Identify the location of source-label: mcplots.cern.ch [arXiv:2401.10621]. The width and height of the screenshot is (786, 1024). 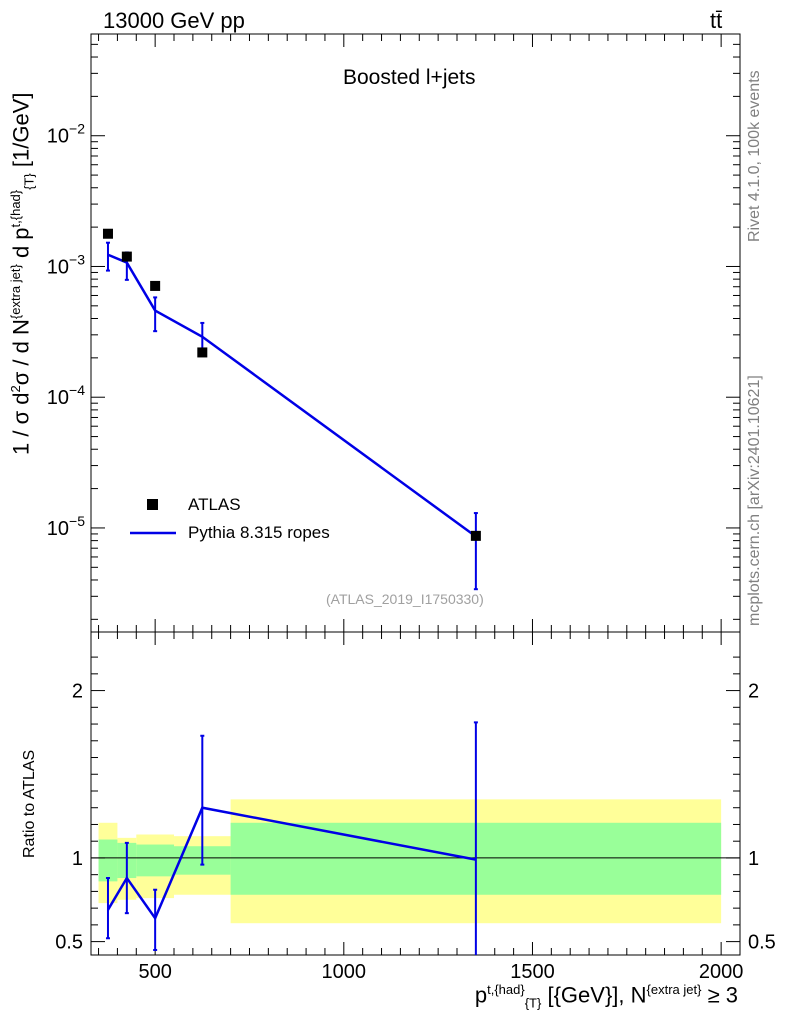
(754, 500).